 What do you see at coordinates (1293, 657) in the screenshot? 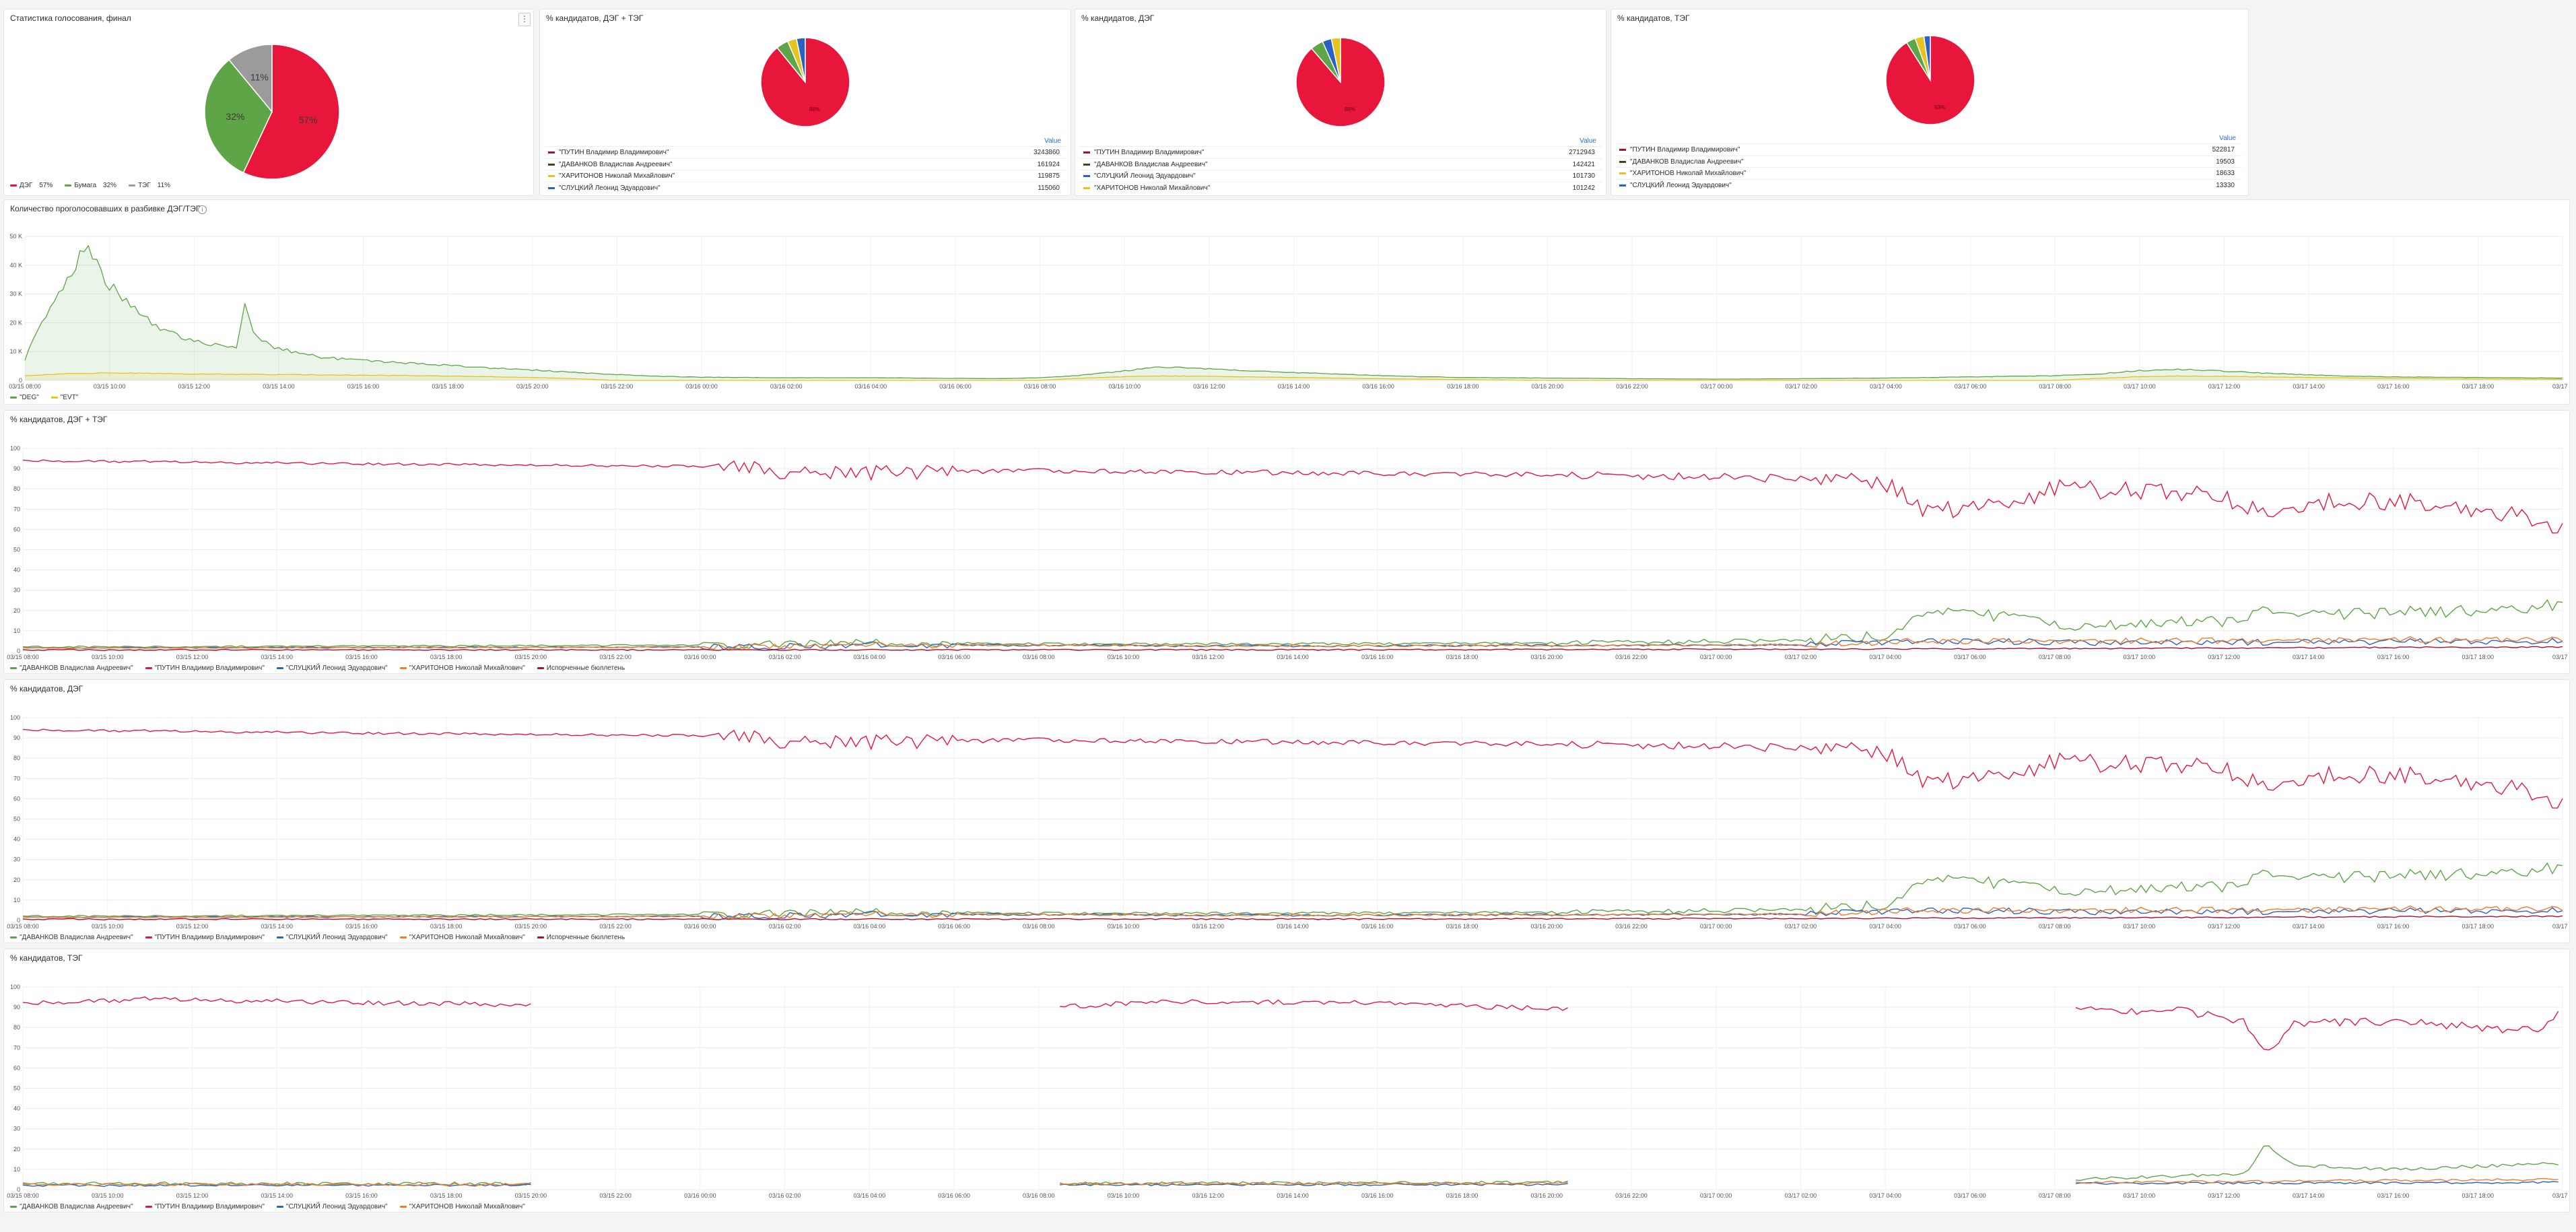
I see `x-tick-label: 03/16 14:00` at bounding box center [1293, 657].